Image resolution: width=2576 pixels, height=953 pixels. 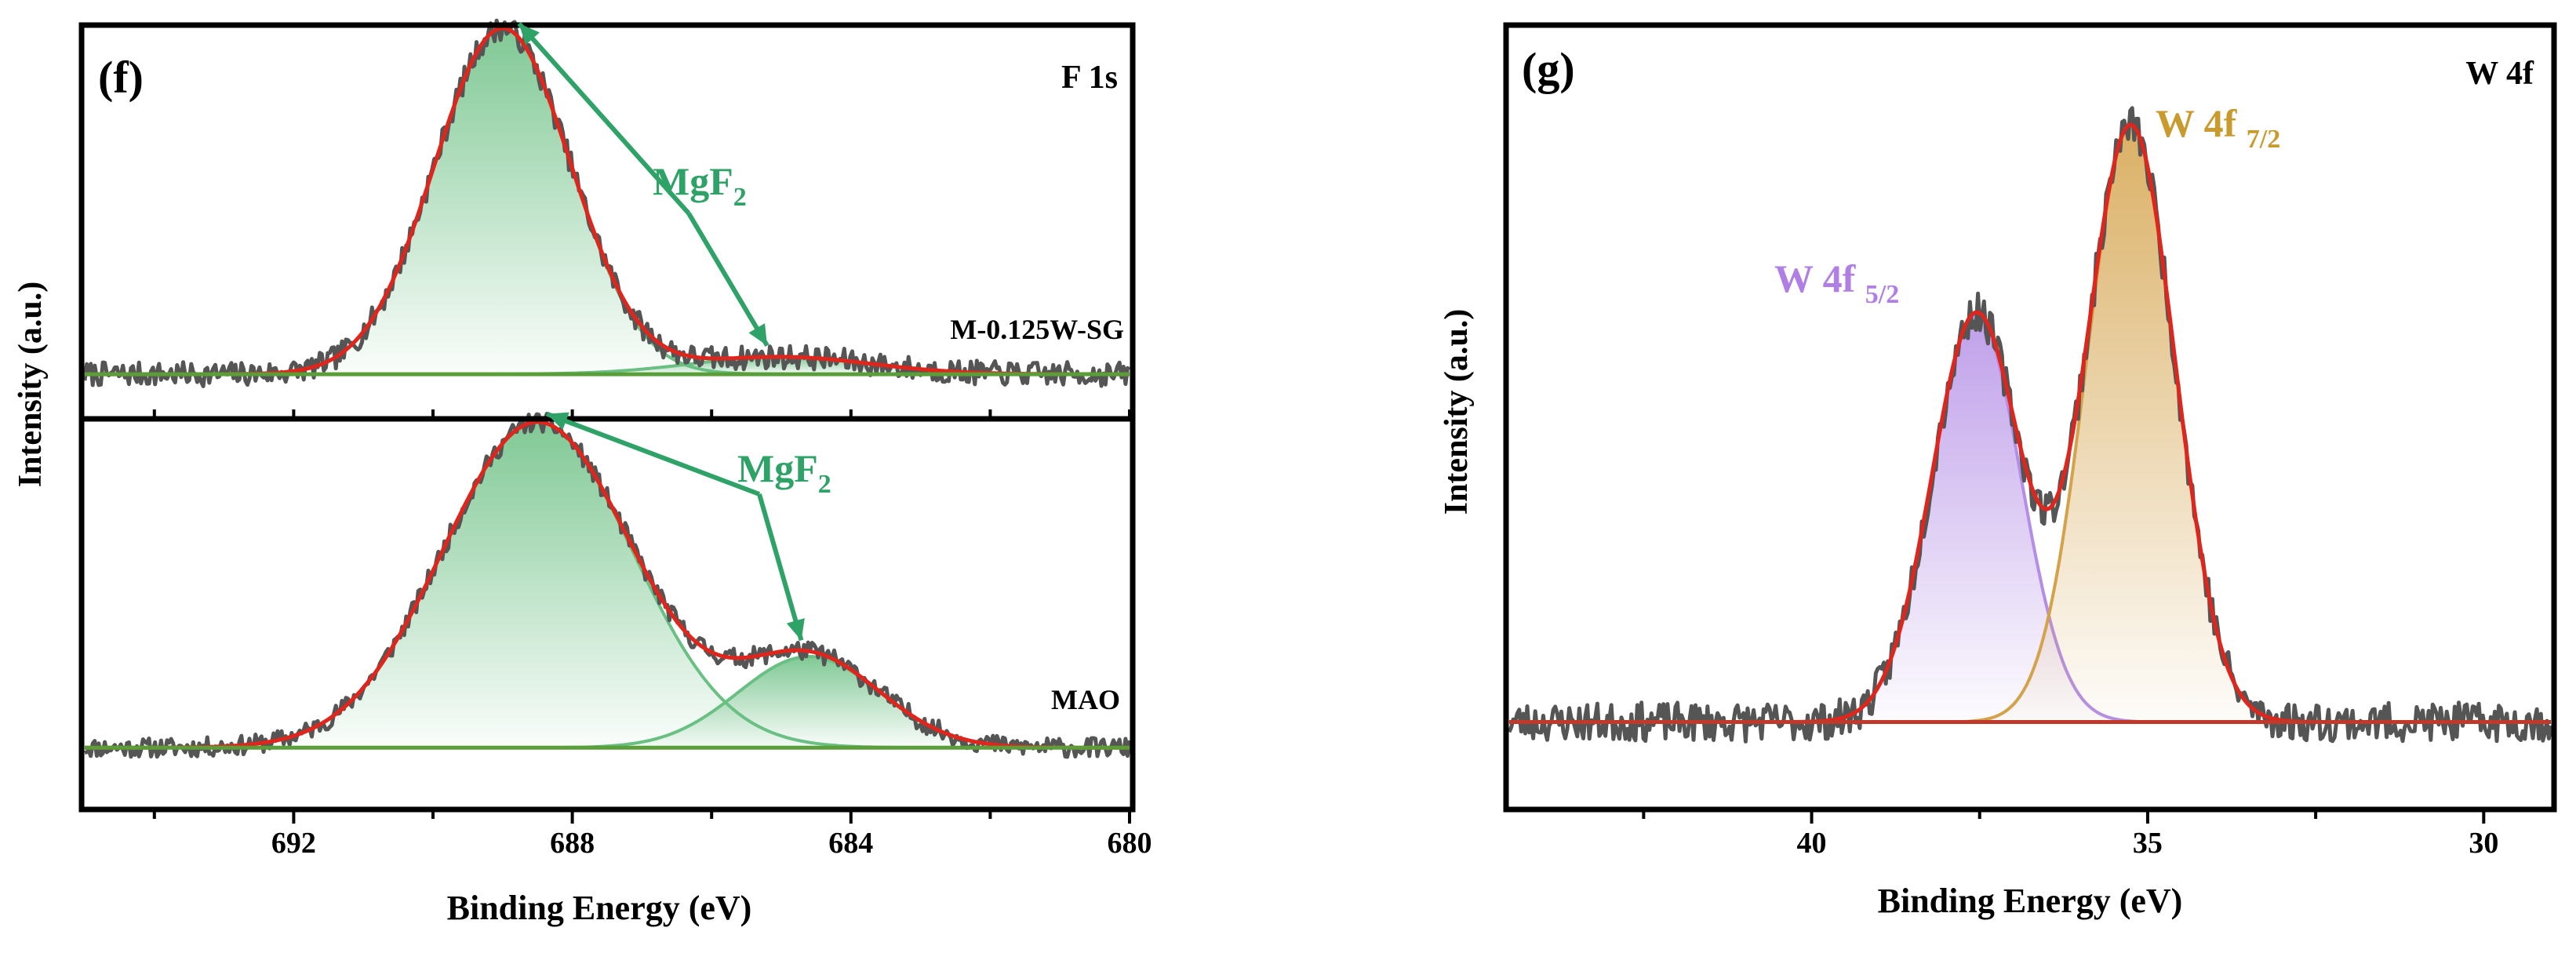 What do you see at coordinates (293, 843) in the screenshot?
I see `x-tick-label-692: 692` at bounding box center [293, 843].